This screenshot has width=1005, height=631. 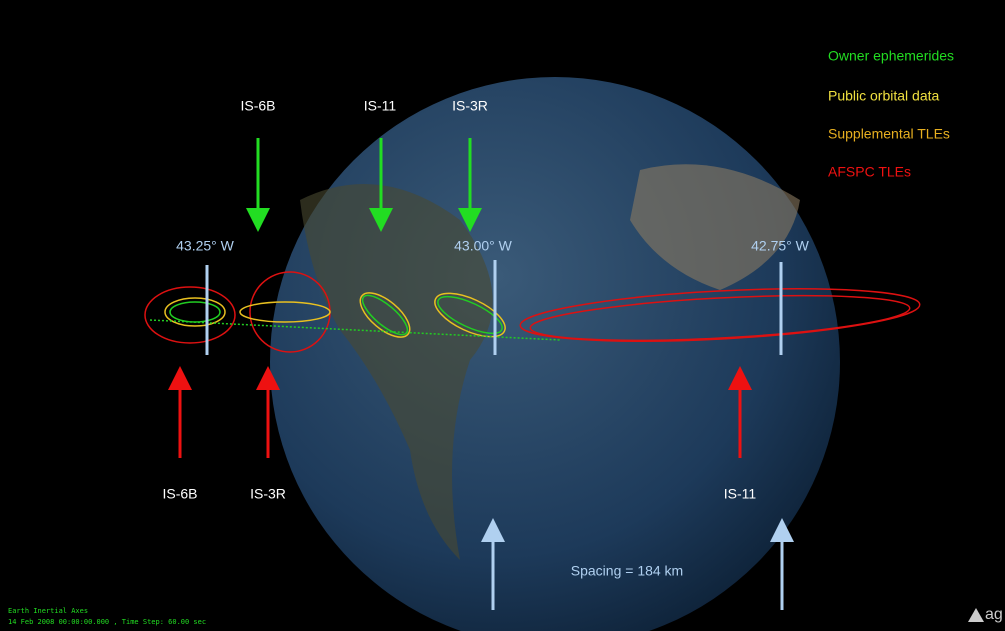 What do you see at coordinates (780, 246) in the screenshot?
I see `longitude-label: 42.75° W` at bounding box center [780, 246].